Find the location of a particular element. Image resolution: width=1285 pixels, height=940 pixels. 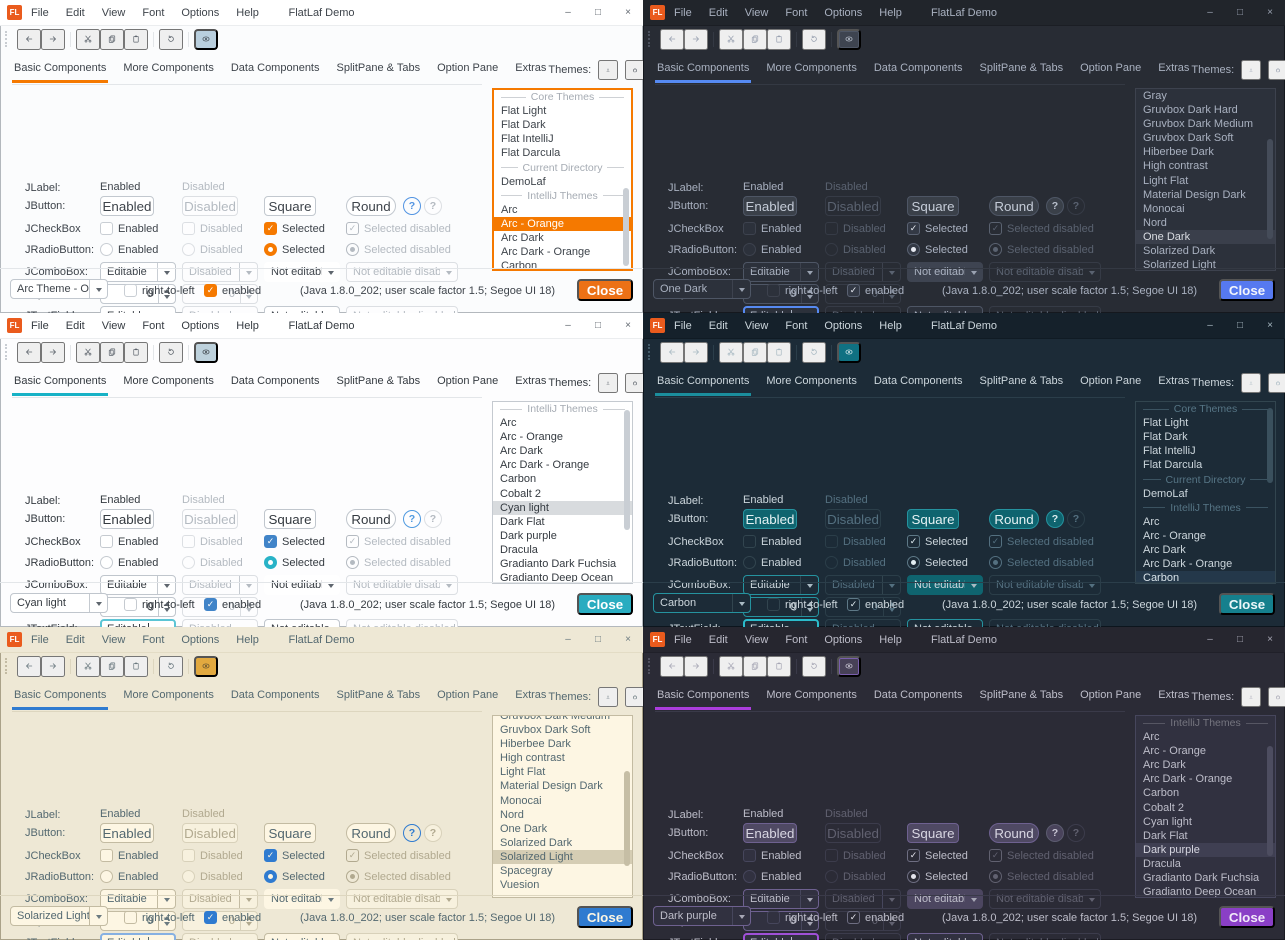

theme-list-item: Gray is located at coordinates (1155, 96).